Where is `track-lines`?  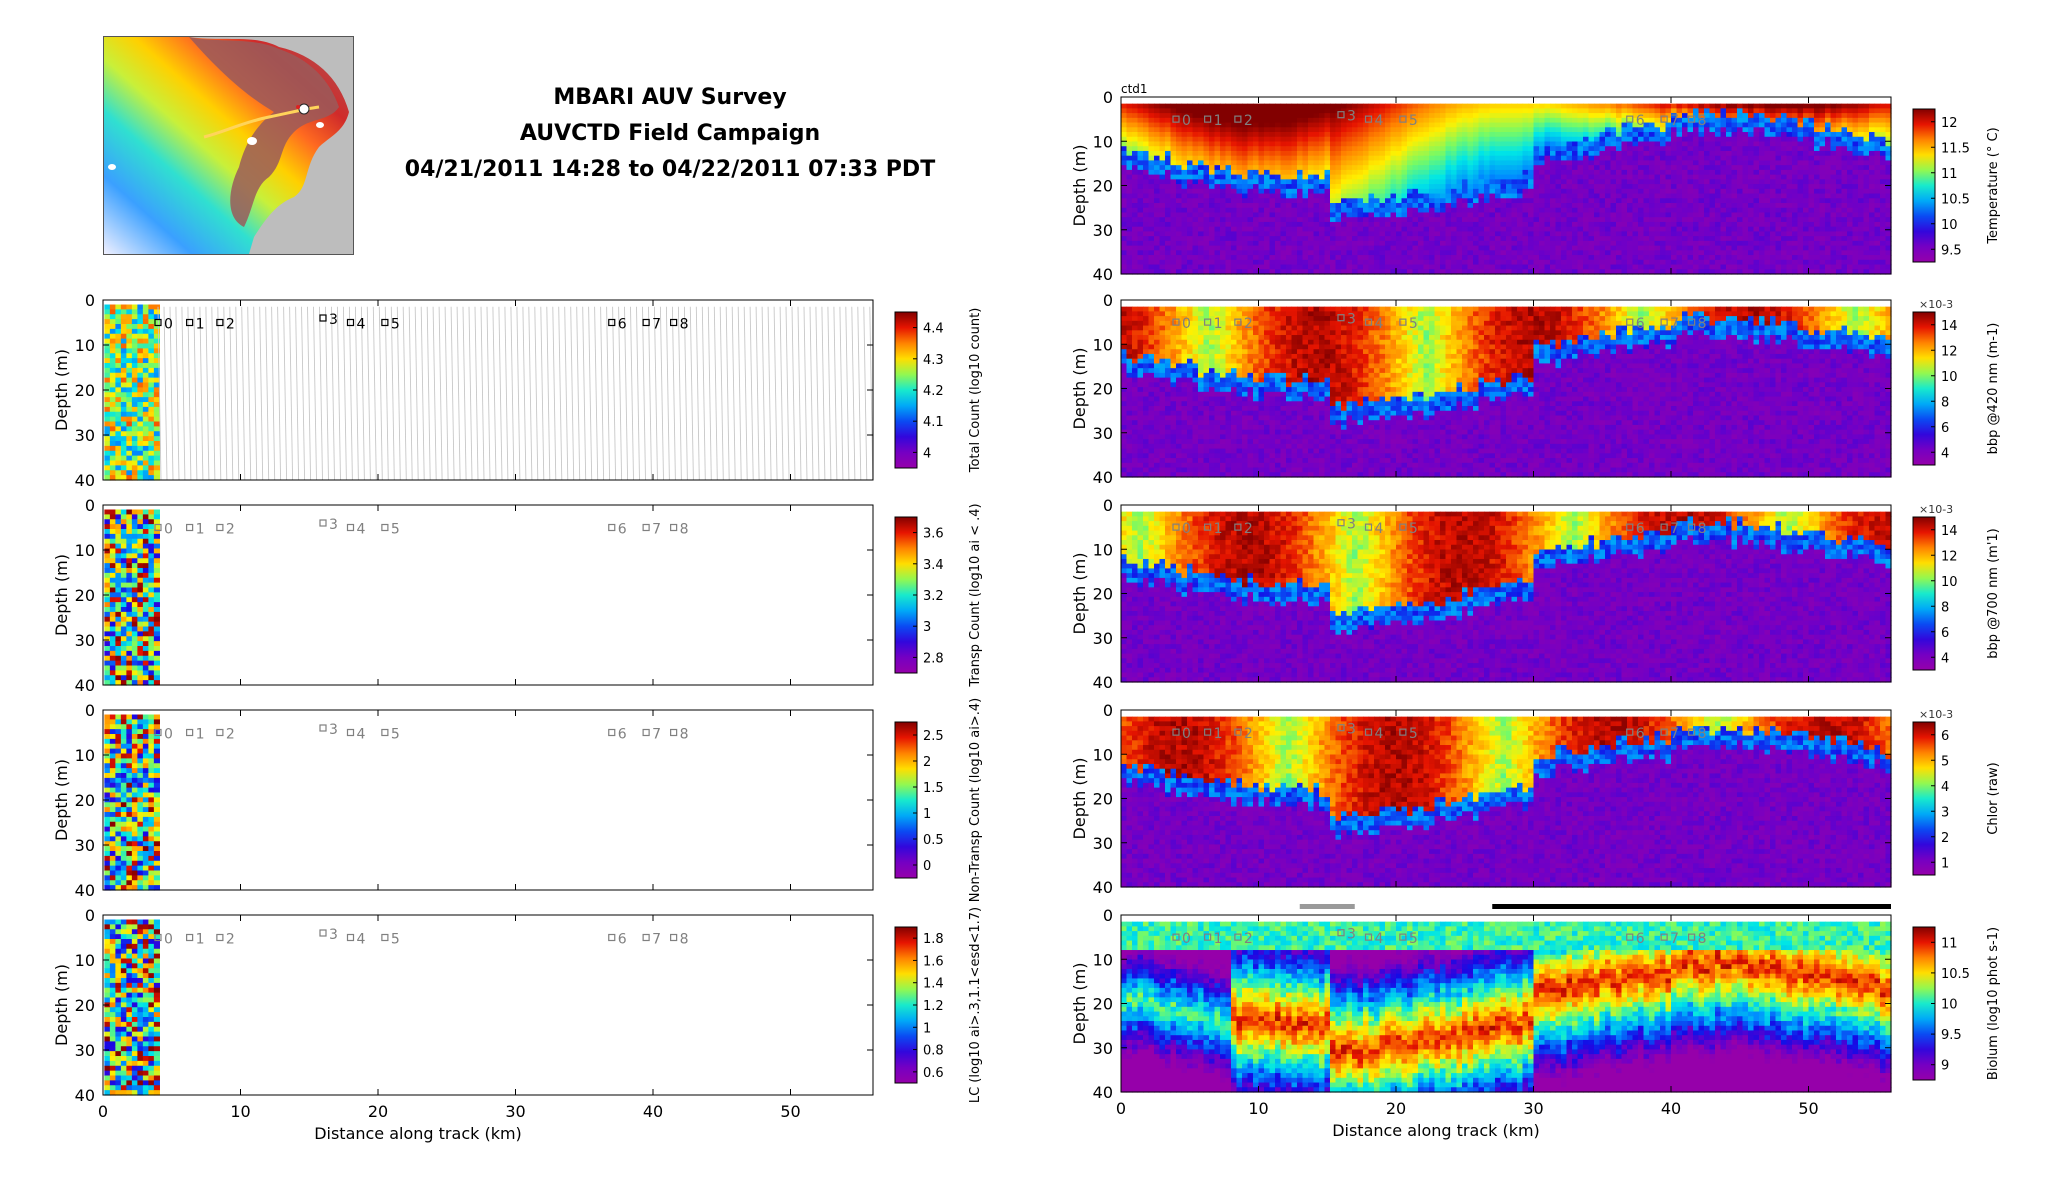
track-lines is located at coordinates (515, 393).